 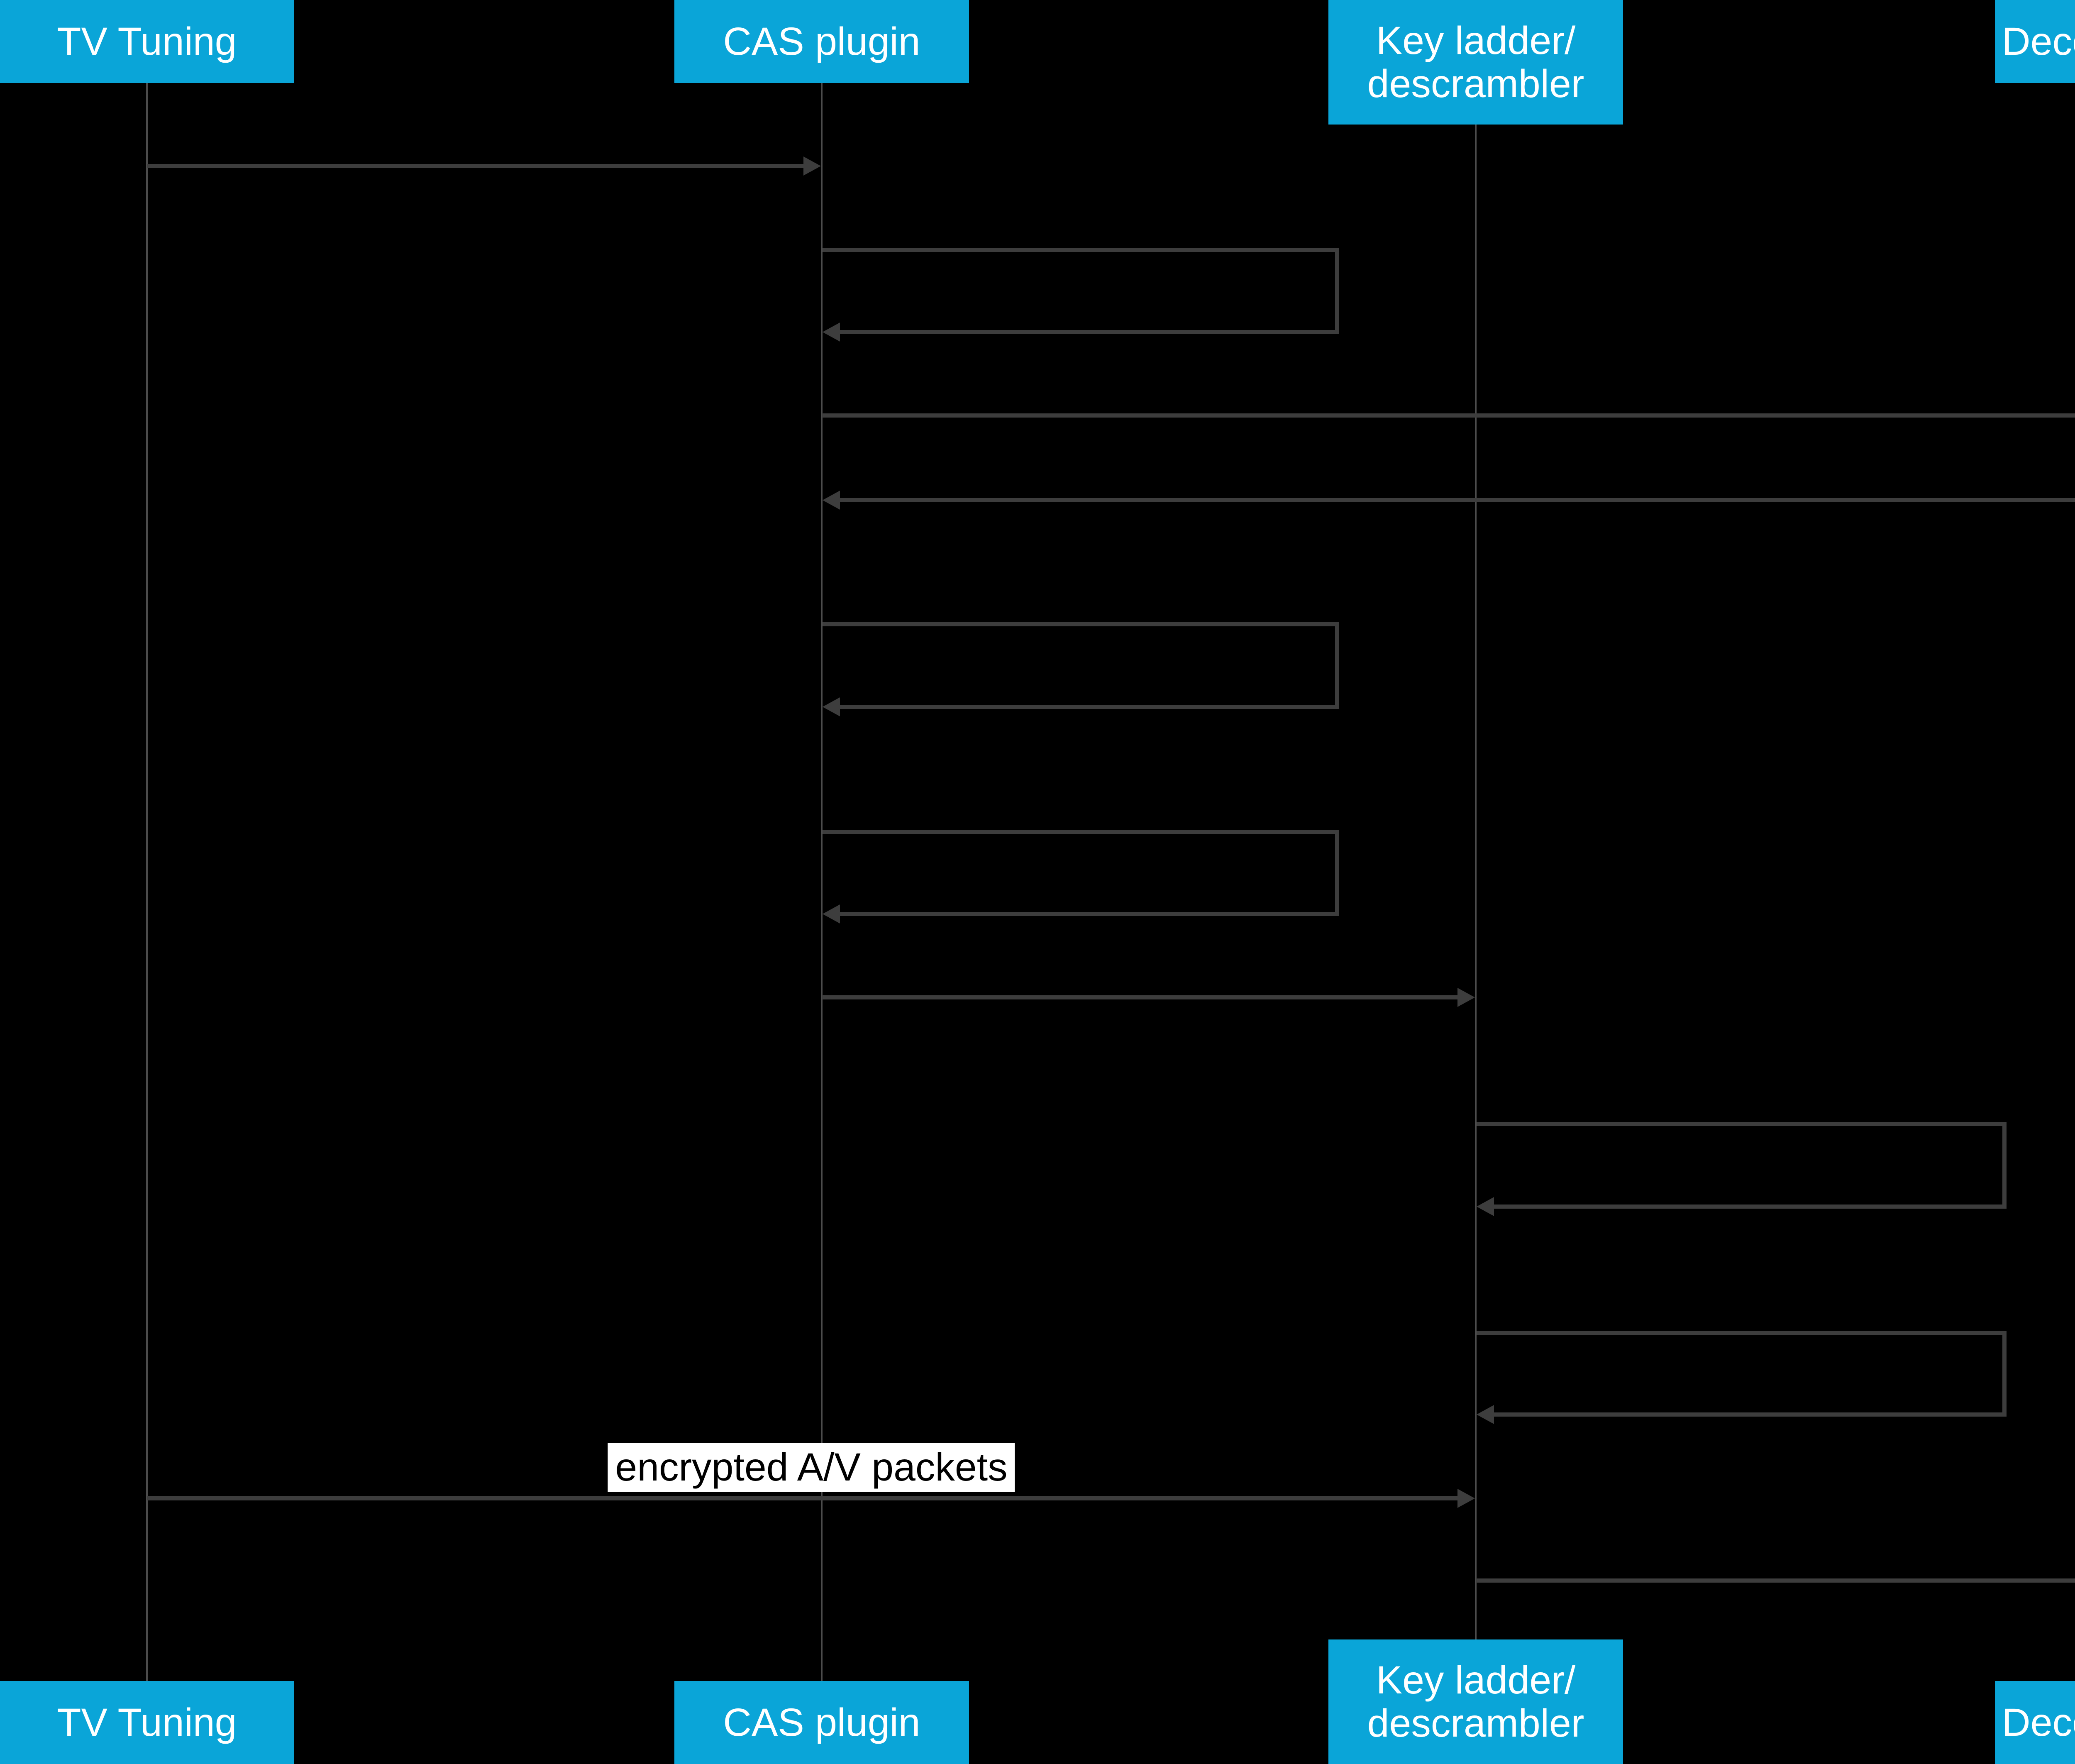 I want to click on actor-box-bottom-key-ladder: Key ladder/ descrambler, so click(x=1475, y=1702).